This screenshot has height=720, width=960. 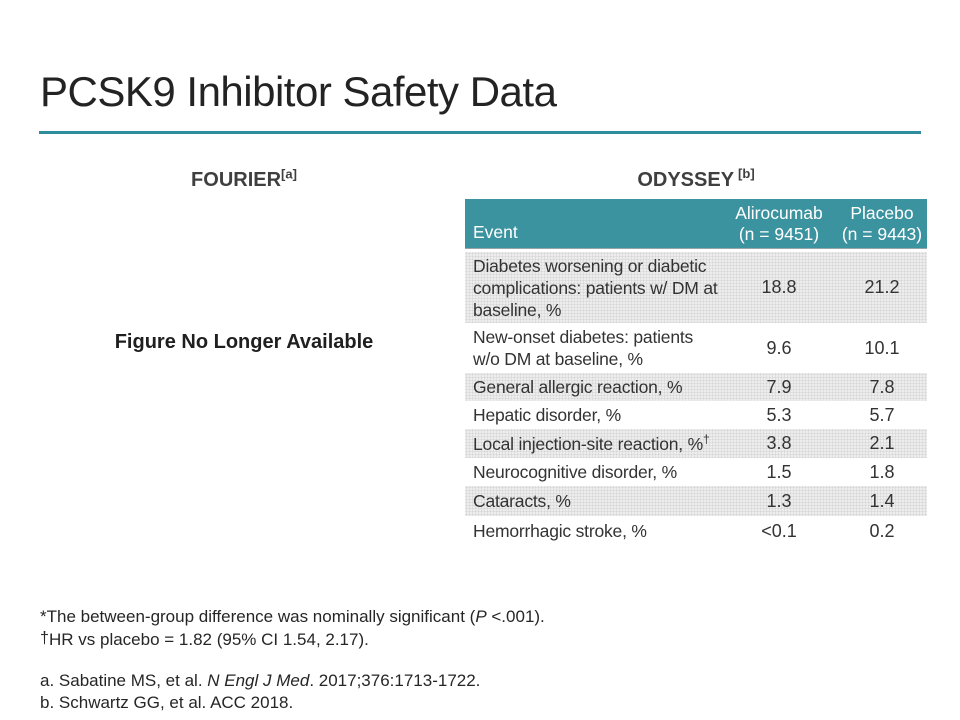 What do you see at coordinates (882, 414) in the screenshot?
I see `placebo-value: 5.7` at bounding box center [882, 414].